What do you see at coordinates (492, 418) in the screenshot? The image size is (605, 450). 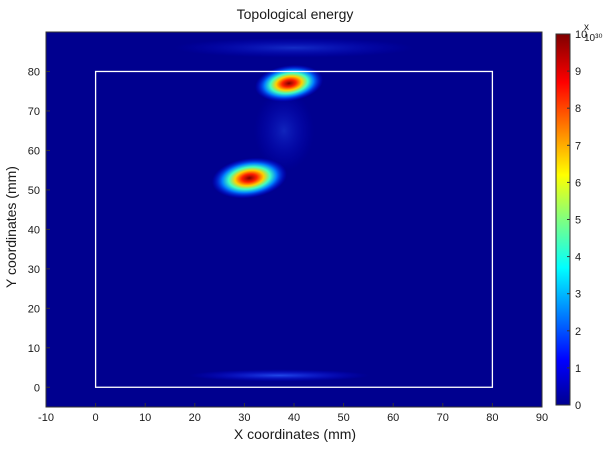 I see `x-tick-label: 80` at bounding box center [492, 418].